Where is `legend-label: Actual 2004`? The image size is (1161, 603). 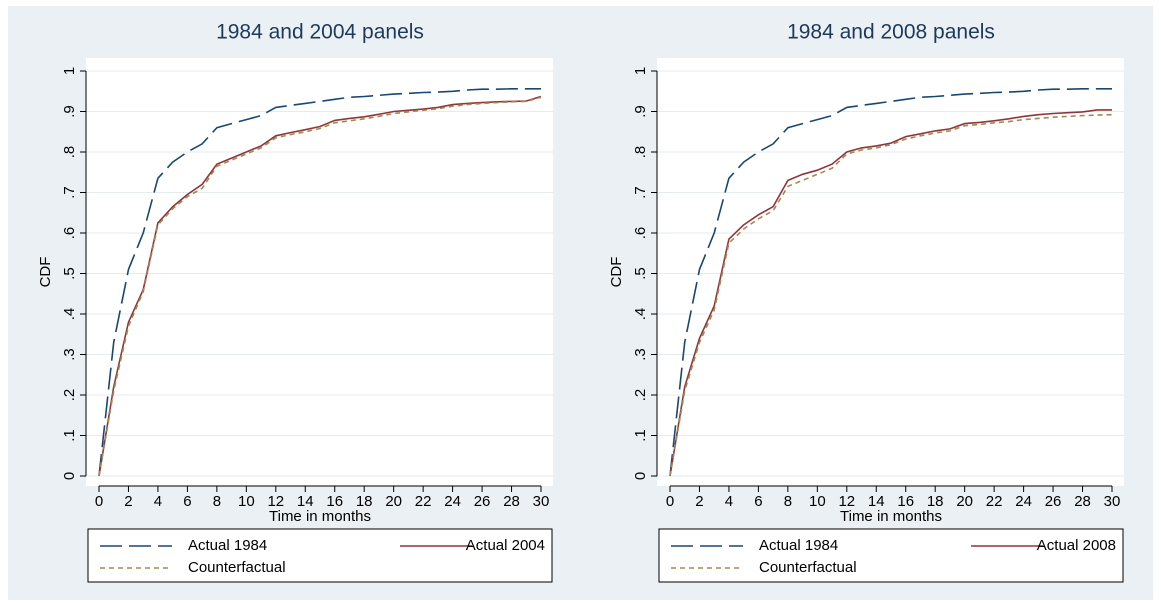
legend-label: Actual 2004 is located at coordinates (505, 545).